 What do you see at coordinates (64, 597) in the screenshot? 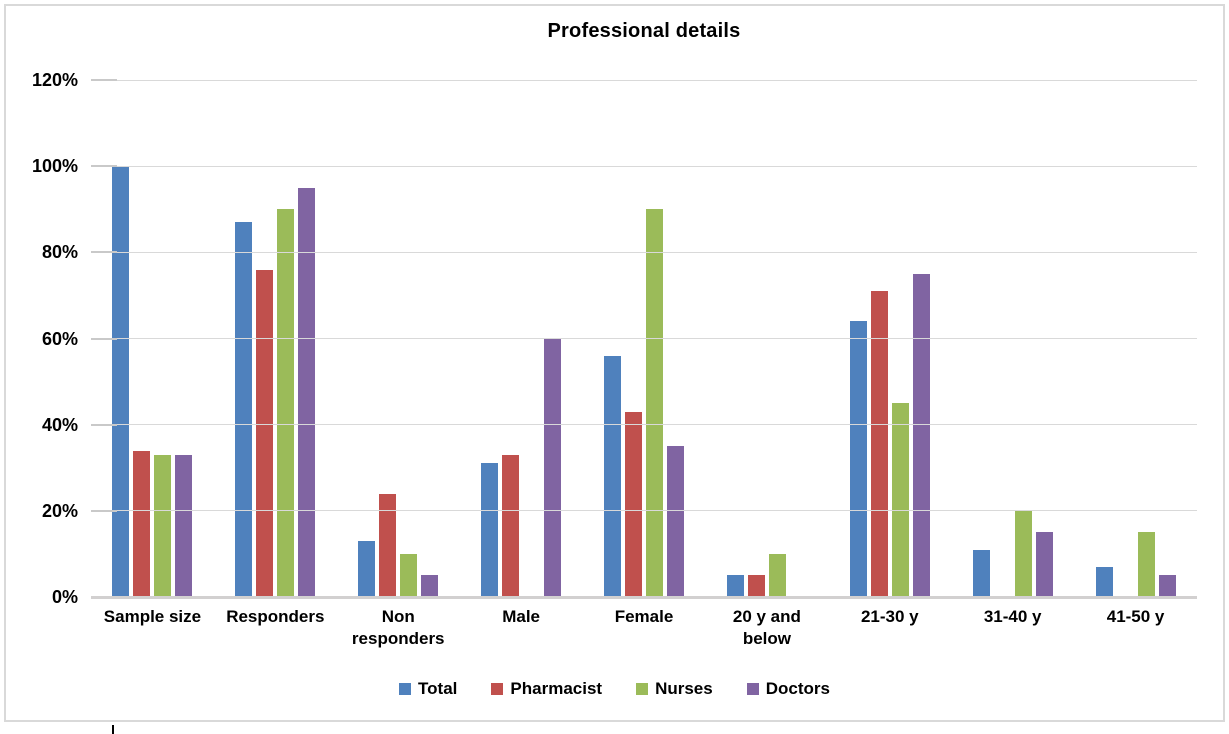
I see `y-axis-tick-label: 0%` at bounding box center [64, 597].